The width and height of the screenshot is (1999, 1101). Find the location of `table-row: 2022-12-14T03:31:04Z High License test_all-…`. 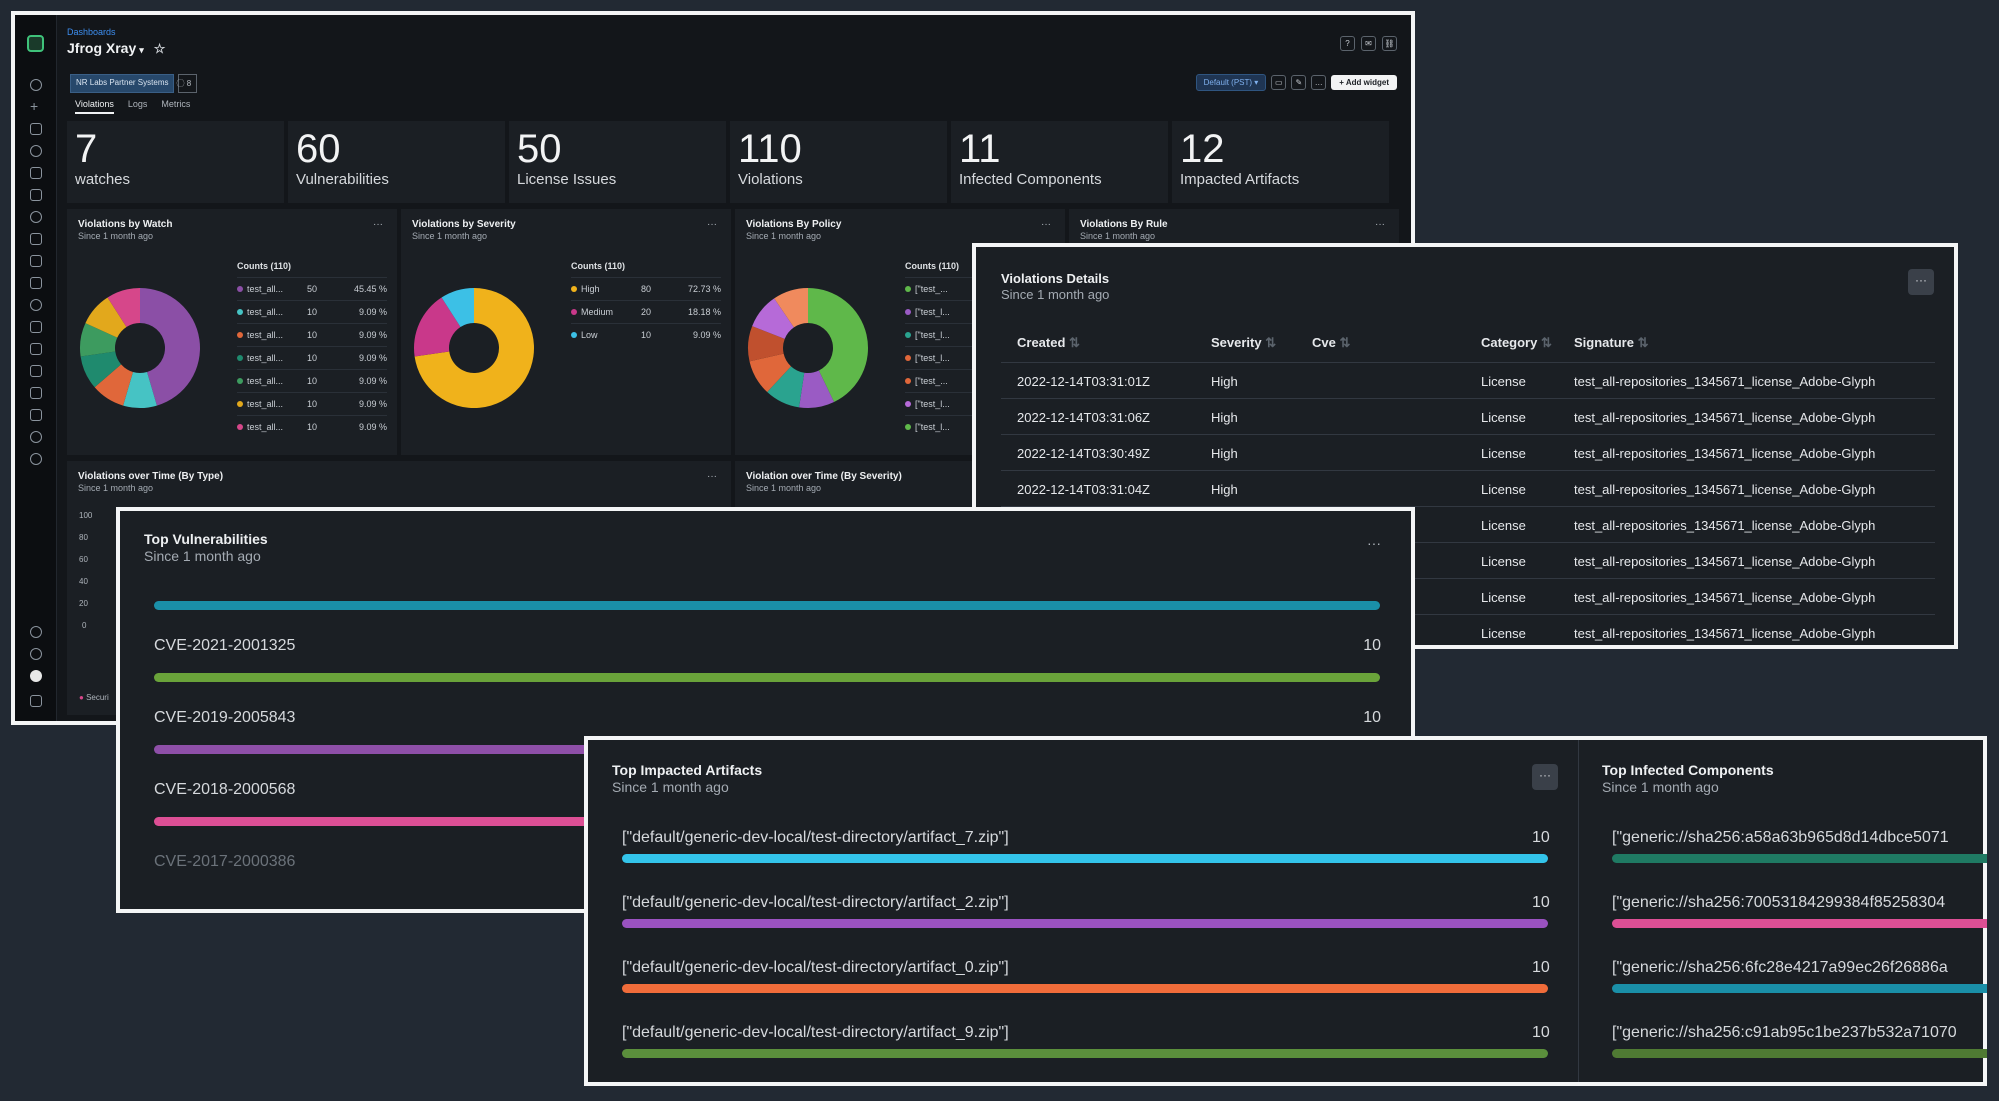

table-row: 2022-12-14T03:31:04Z High License test_all-… is located at coordinates (1468, 488).